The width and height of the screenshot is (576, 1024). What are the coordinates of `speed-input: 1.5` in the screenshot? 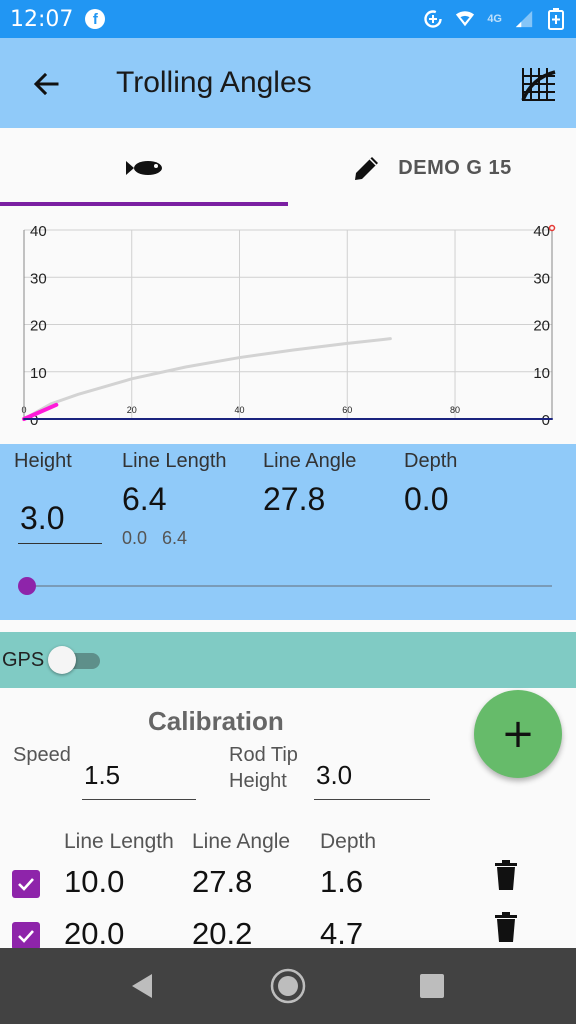 It's located at (139, 780).